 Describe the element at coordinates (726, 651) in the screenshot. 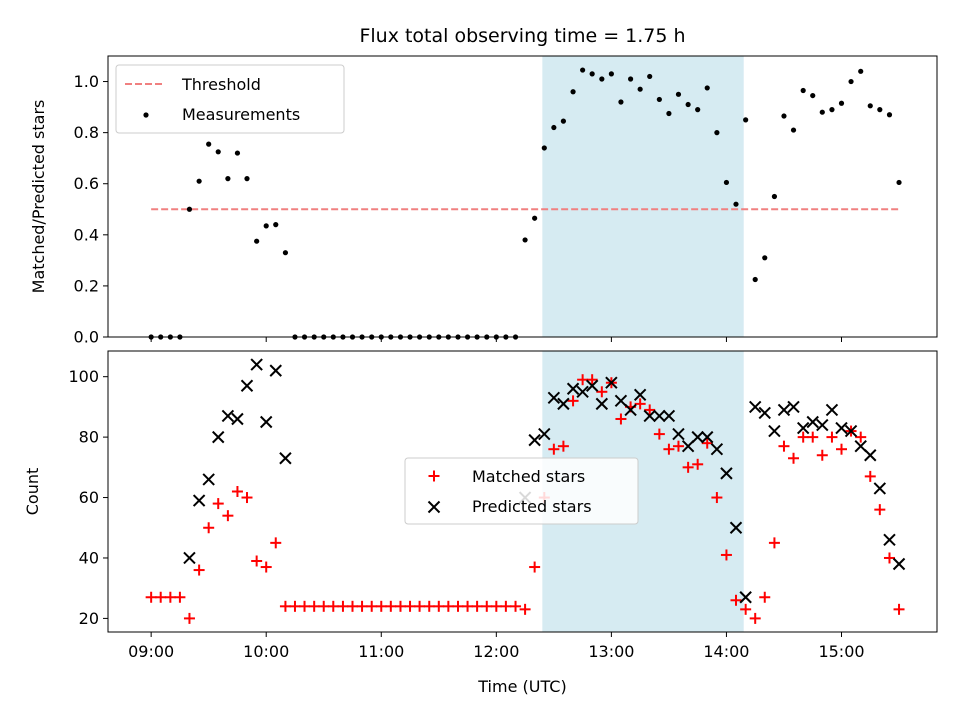

I see `x-tick-label: 14:00` at that location.